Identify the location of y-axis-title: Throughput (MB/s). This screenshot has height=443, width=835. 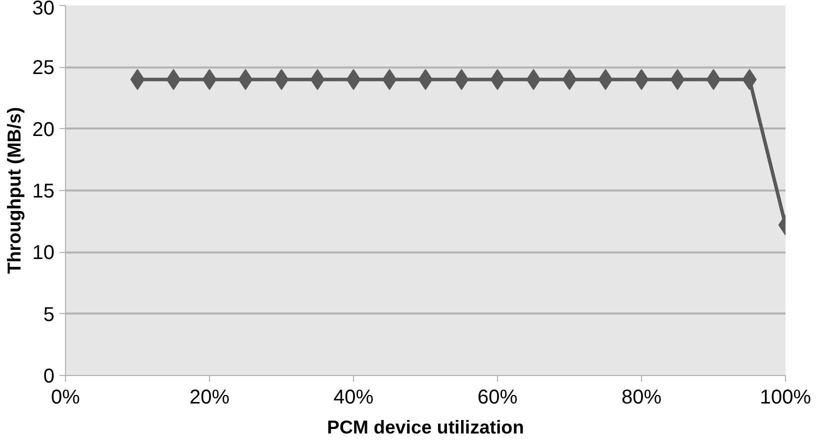
(13, 190).